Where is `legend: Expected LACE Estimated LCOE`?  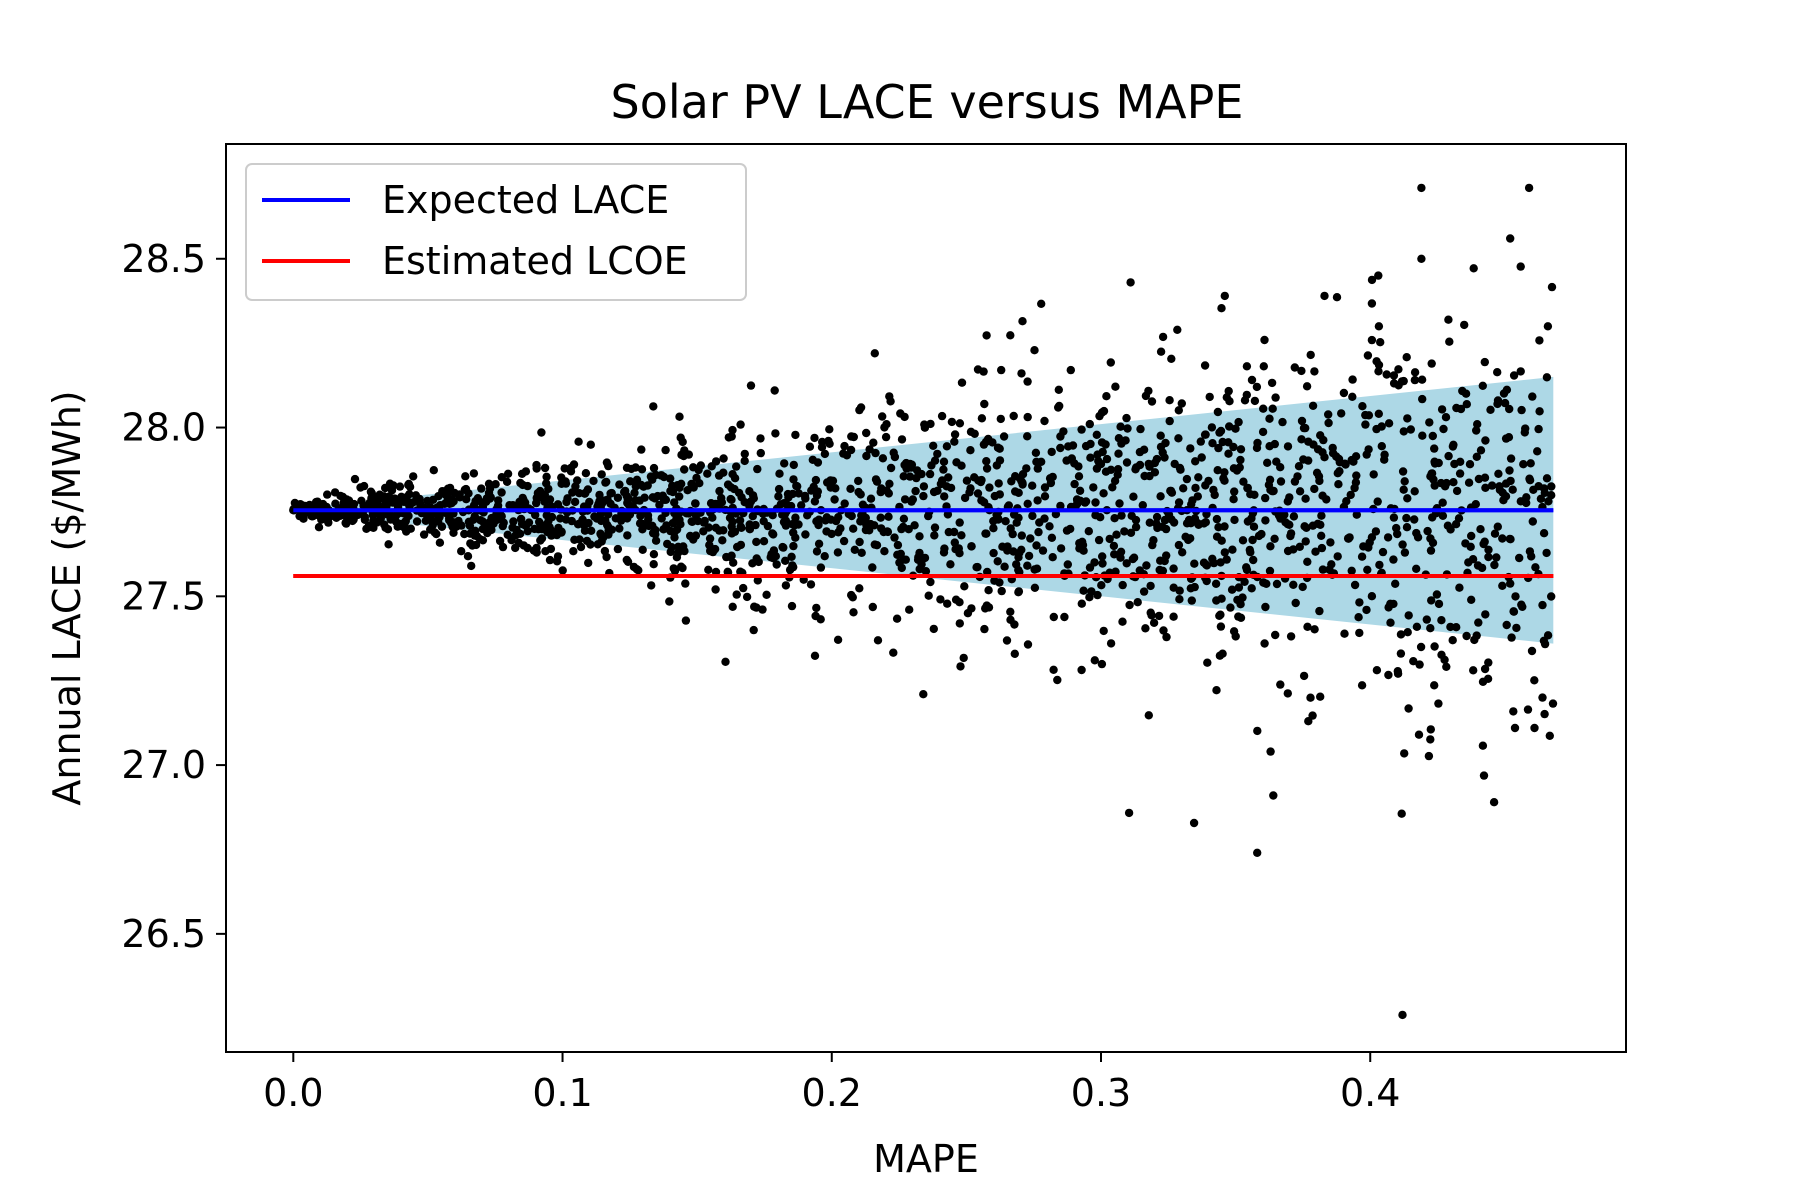
legend: Expected LACE Estimated LCOE is located at coordinates (496, 232).